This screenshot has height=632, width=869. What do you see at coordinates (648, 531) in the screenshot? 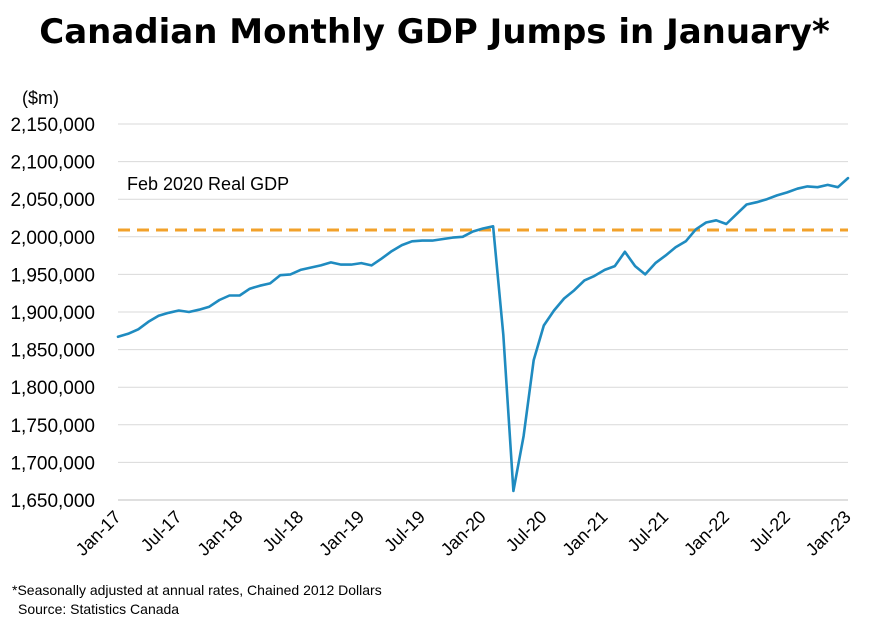
I see `x-tick-label: Jul-21` at bounding box center [648, 531].